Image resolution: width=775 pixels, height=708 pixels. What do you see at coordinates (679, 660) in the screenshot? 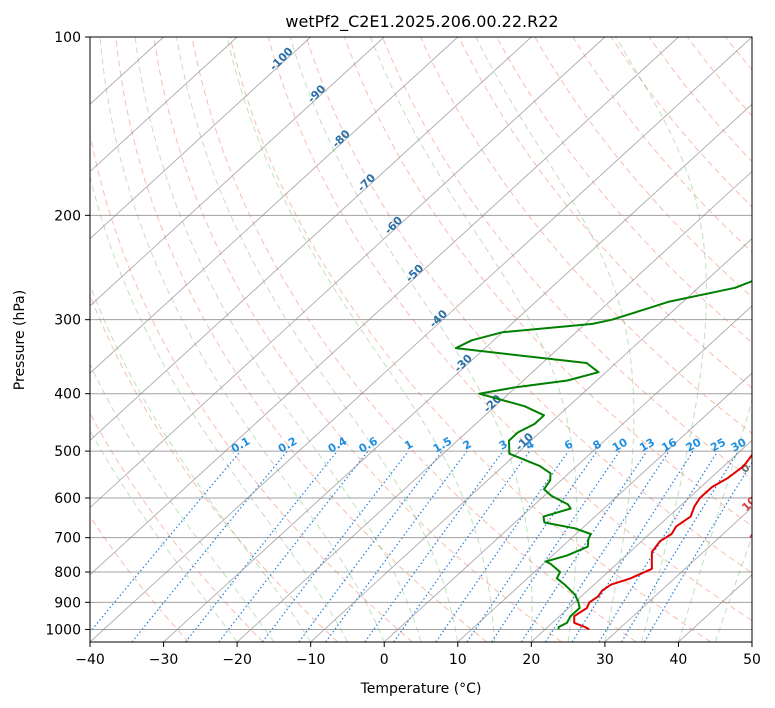
I see `x-tick-label: 40` at bounding box center [679, 660].